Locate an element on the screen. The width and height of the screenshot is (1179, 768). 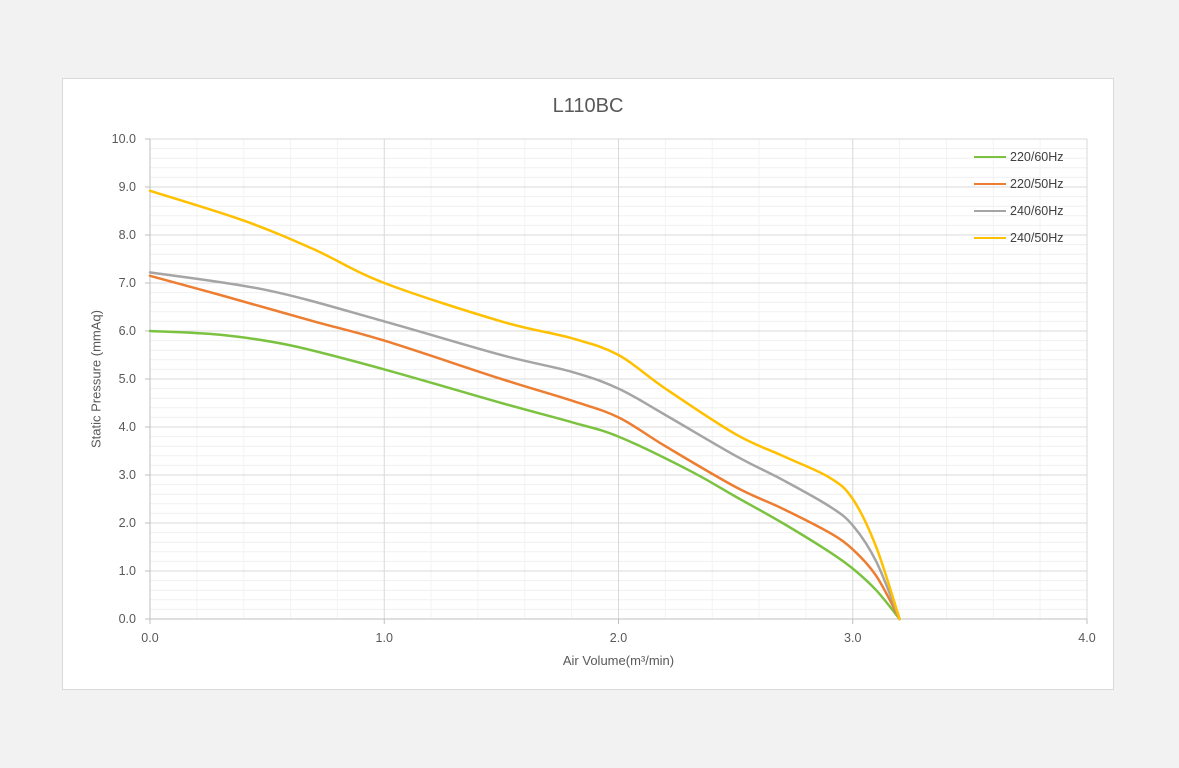
x-axis-label: Air Volume(m³/min) is located at coordinates (618, 660).